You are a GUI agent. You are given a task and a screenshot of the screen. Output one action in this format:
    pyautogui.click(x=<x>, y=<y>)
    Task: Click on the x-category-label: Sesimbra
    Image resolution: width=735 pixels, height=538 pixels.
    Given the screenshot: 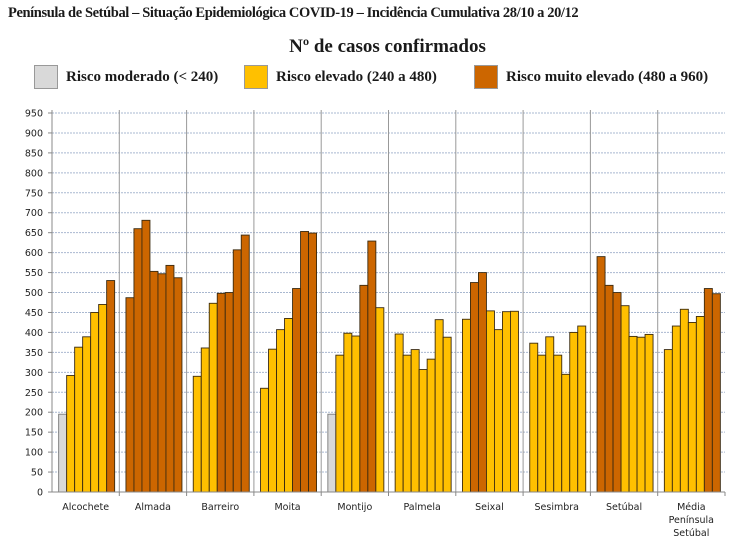 What is the action you would take?
    pyautogui.click(x=557, y=507)
    